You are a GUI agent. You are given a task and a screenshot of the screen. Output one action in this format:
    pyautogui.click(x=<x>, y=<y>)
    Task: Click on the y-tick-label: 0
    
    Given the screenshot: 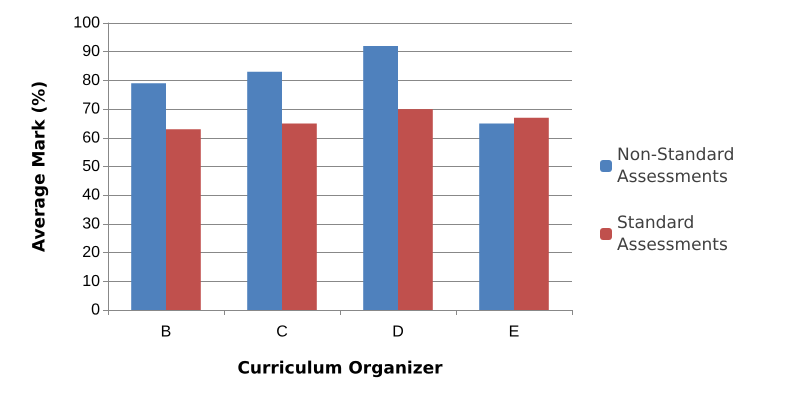 What is the action you would take?
    pyautogui.click(x=95, y=310)
    